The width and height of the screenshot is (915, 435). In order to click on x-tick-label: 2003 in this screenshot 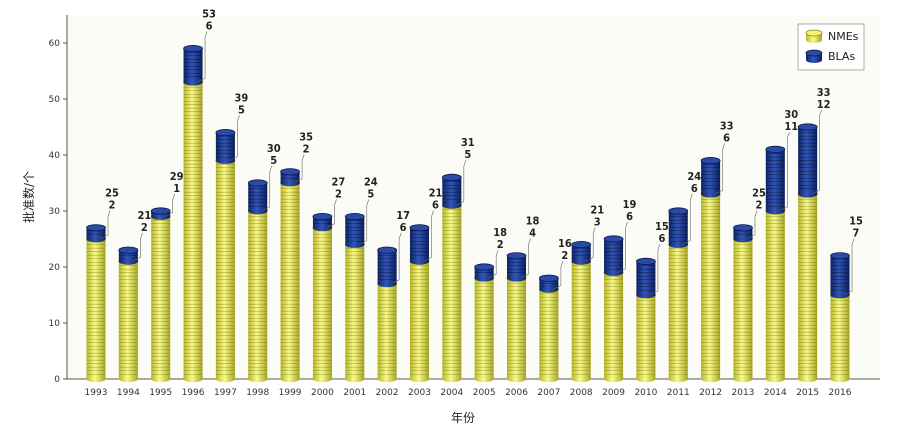, I will do `click(419, 393)`.